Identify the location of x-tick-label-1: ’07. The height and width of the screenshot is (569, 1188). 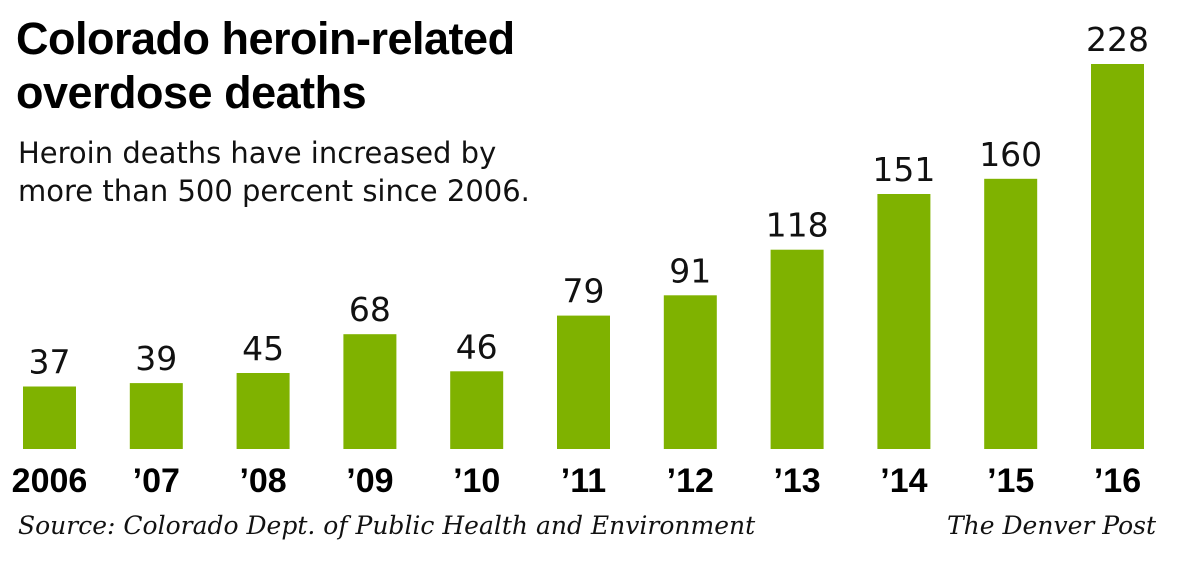
(156, 481).